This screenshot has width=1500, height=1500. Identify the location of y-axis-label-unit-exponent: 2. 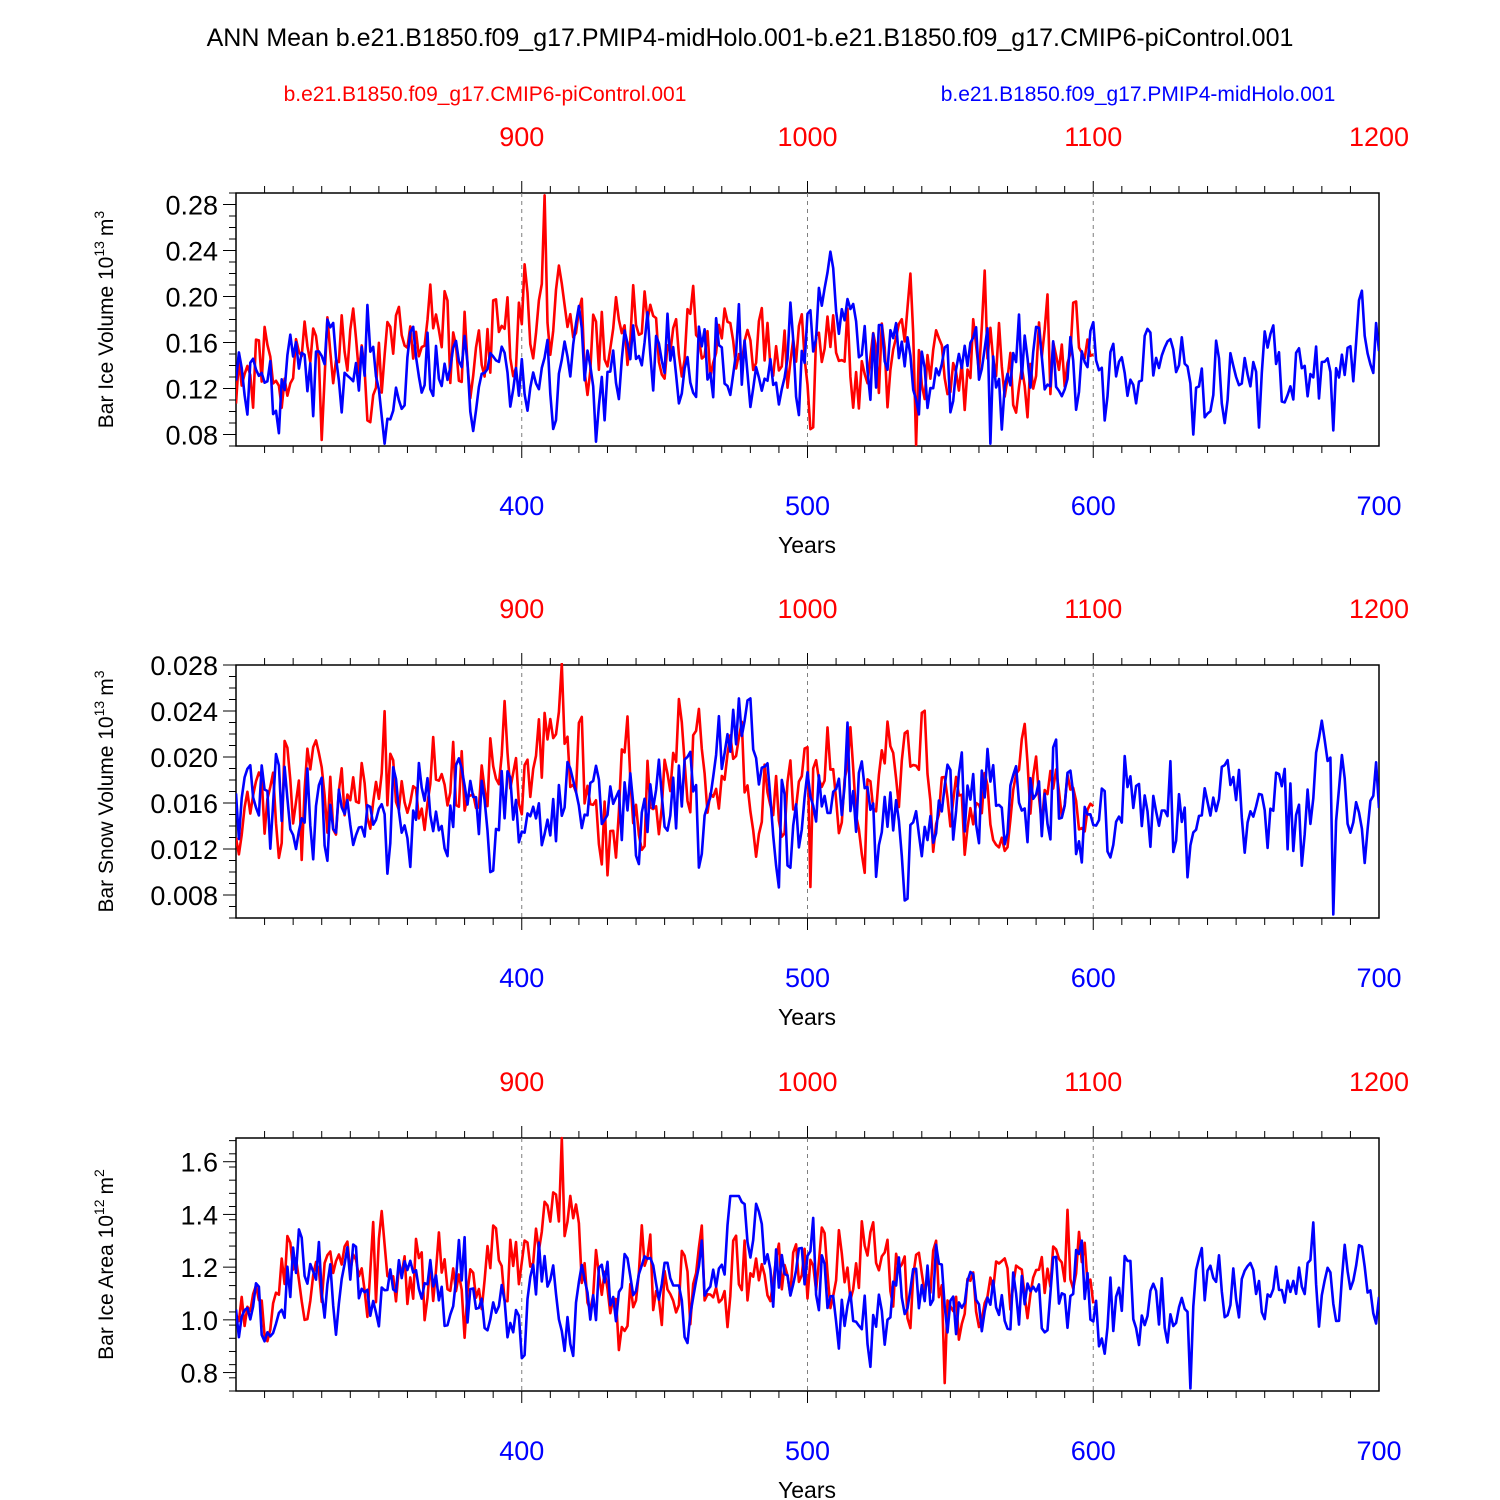
(99, 1173).